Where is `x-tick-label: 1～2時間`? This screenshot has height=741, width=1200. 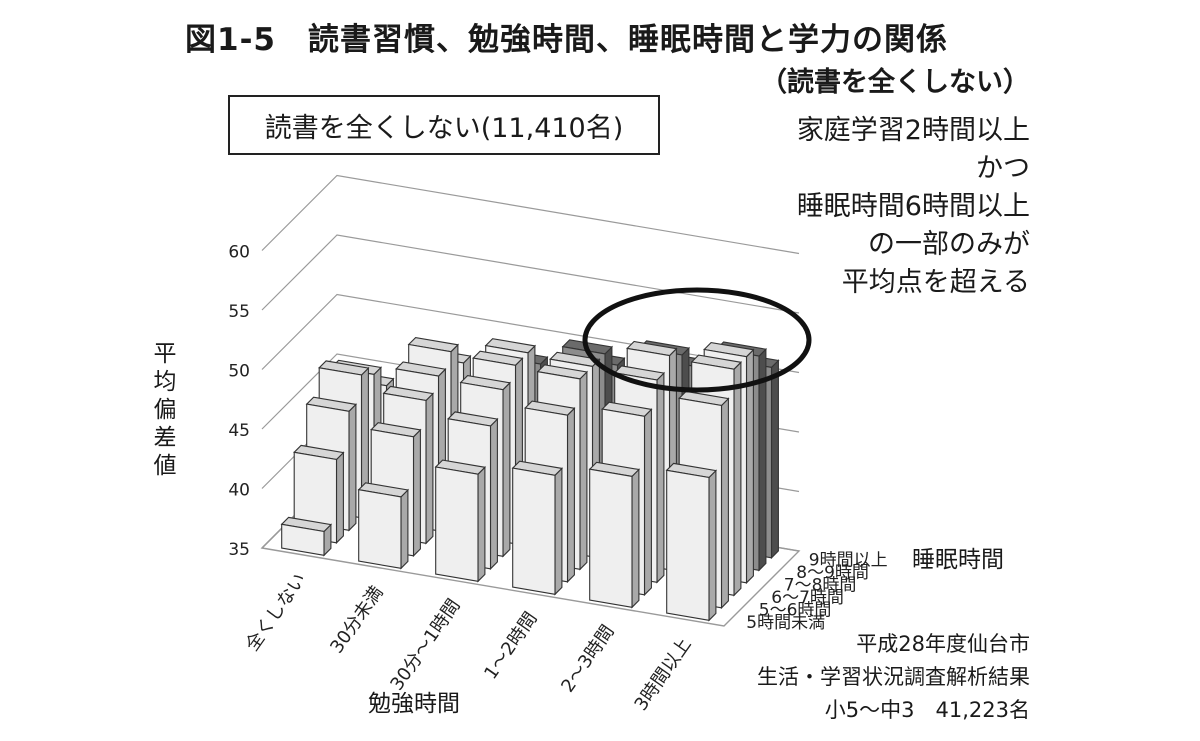 x-tick-label: 1～2時間 is located at coordinates (510, 645).